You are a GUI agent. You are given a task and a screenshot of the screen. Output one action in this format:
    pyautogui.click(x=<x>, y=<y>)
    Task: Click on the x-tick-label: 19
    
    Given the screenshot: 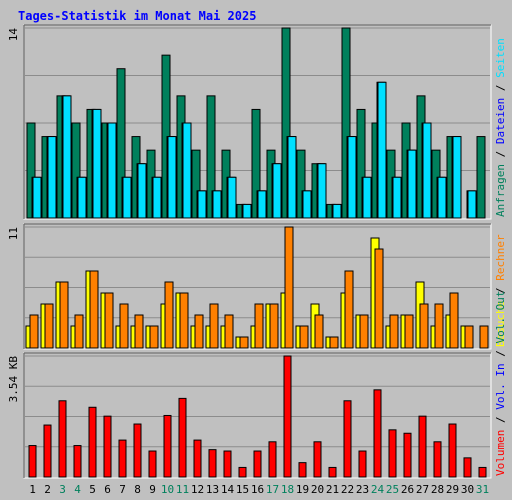 What is the action you would take?
    pyautogui.click(x=302, y=489)
    